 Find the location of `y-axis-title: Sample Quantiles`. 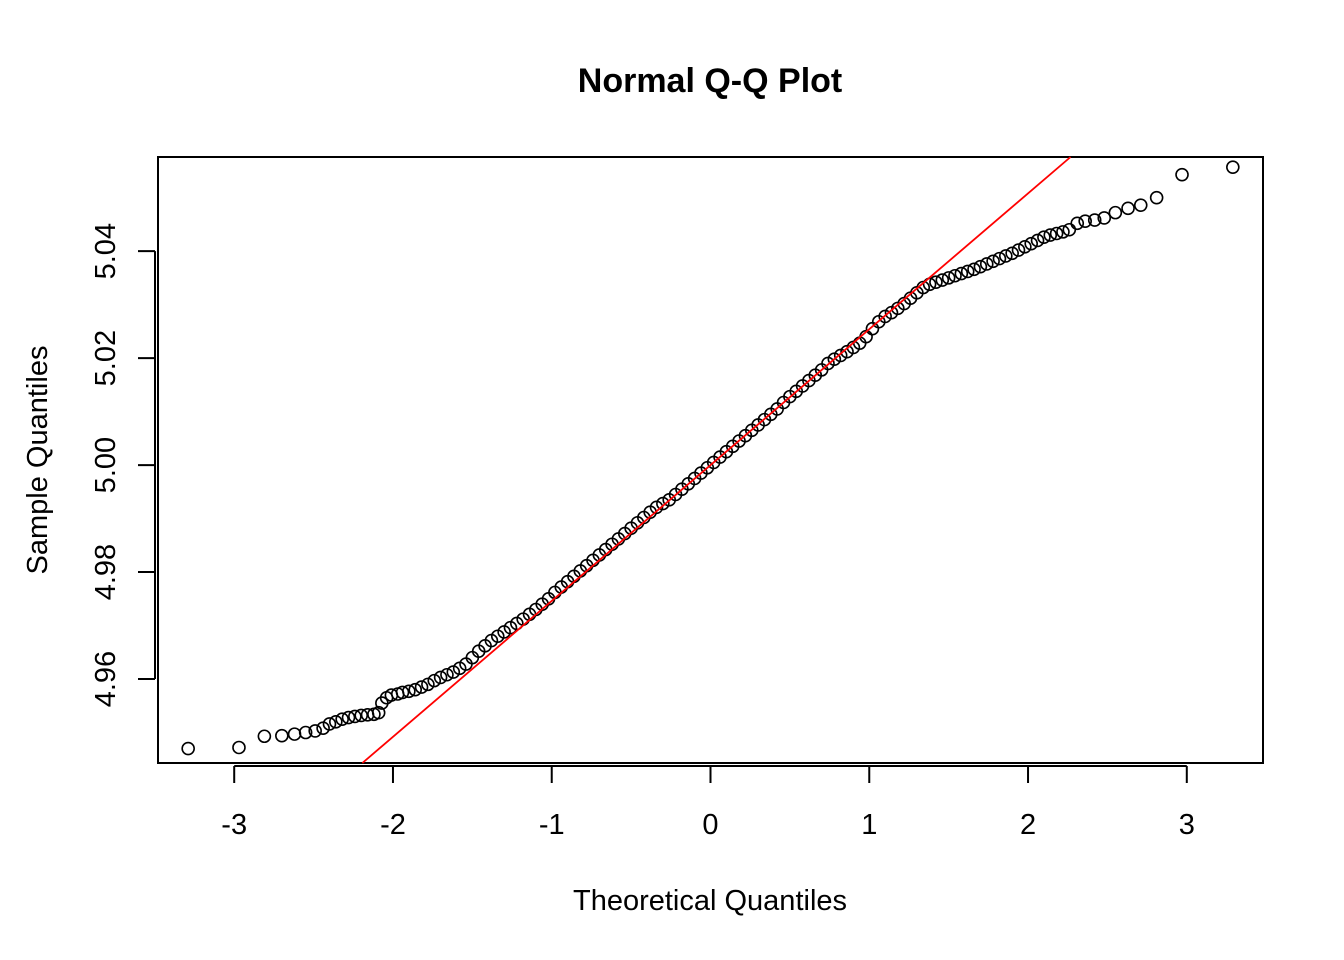

y-axis-title: Sample Quantiles is located at coordinates (38, 460).